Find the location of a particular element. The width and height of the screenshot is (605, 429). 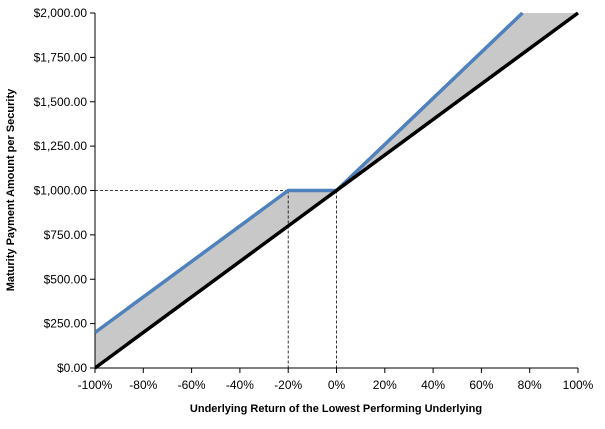

y-tick-label: $1,750.00 is located at coordinates (61, 57).